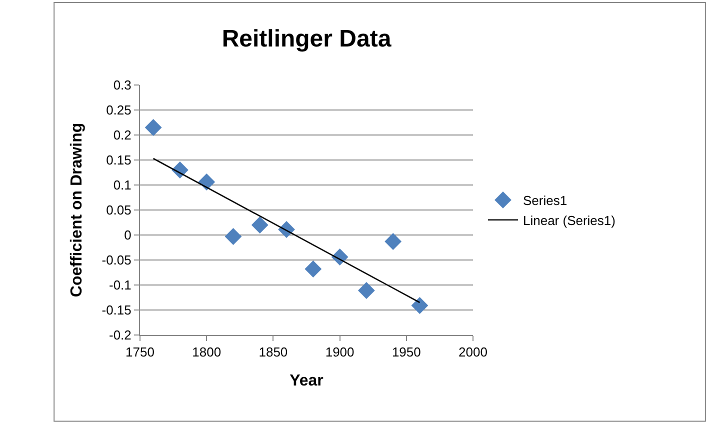 This screenshot has height=425, width=708. Describe the element at coordinates (339, 352) in the screenshot. I see `x-tick-label: 1900` at that location.